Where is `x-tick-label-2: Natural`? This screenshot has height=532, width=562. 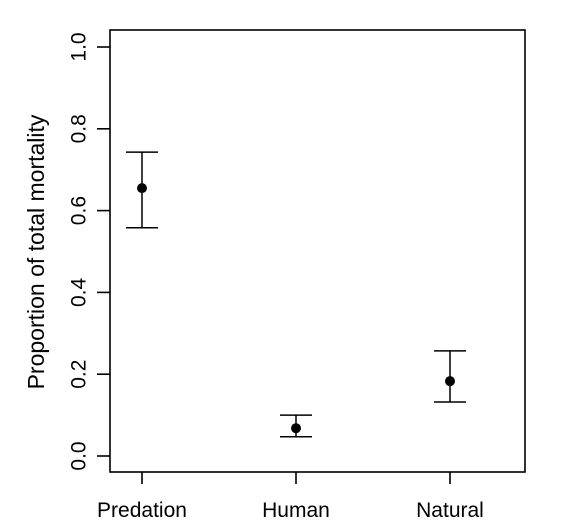
x-tick-label-2: Natural is located at coordinates (450, 510).